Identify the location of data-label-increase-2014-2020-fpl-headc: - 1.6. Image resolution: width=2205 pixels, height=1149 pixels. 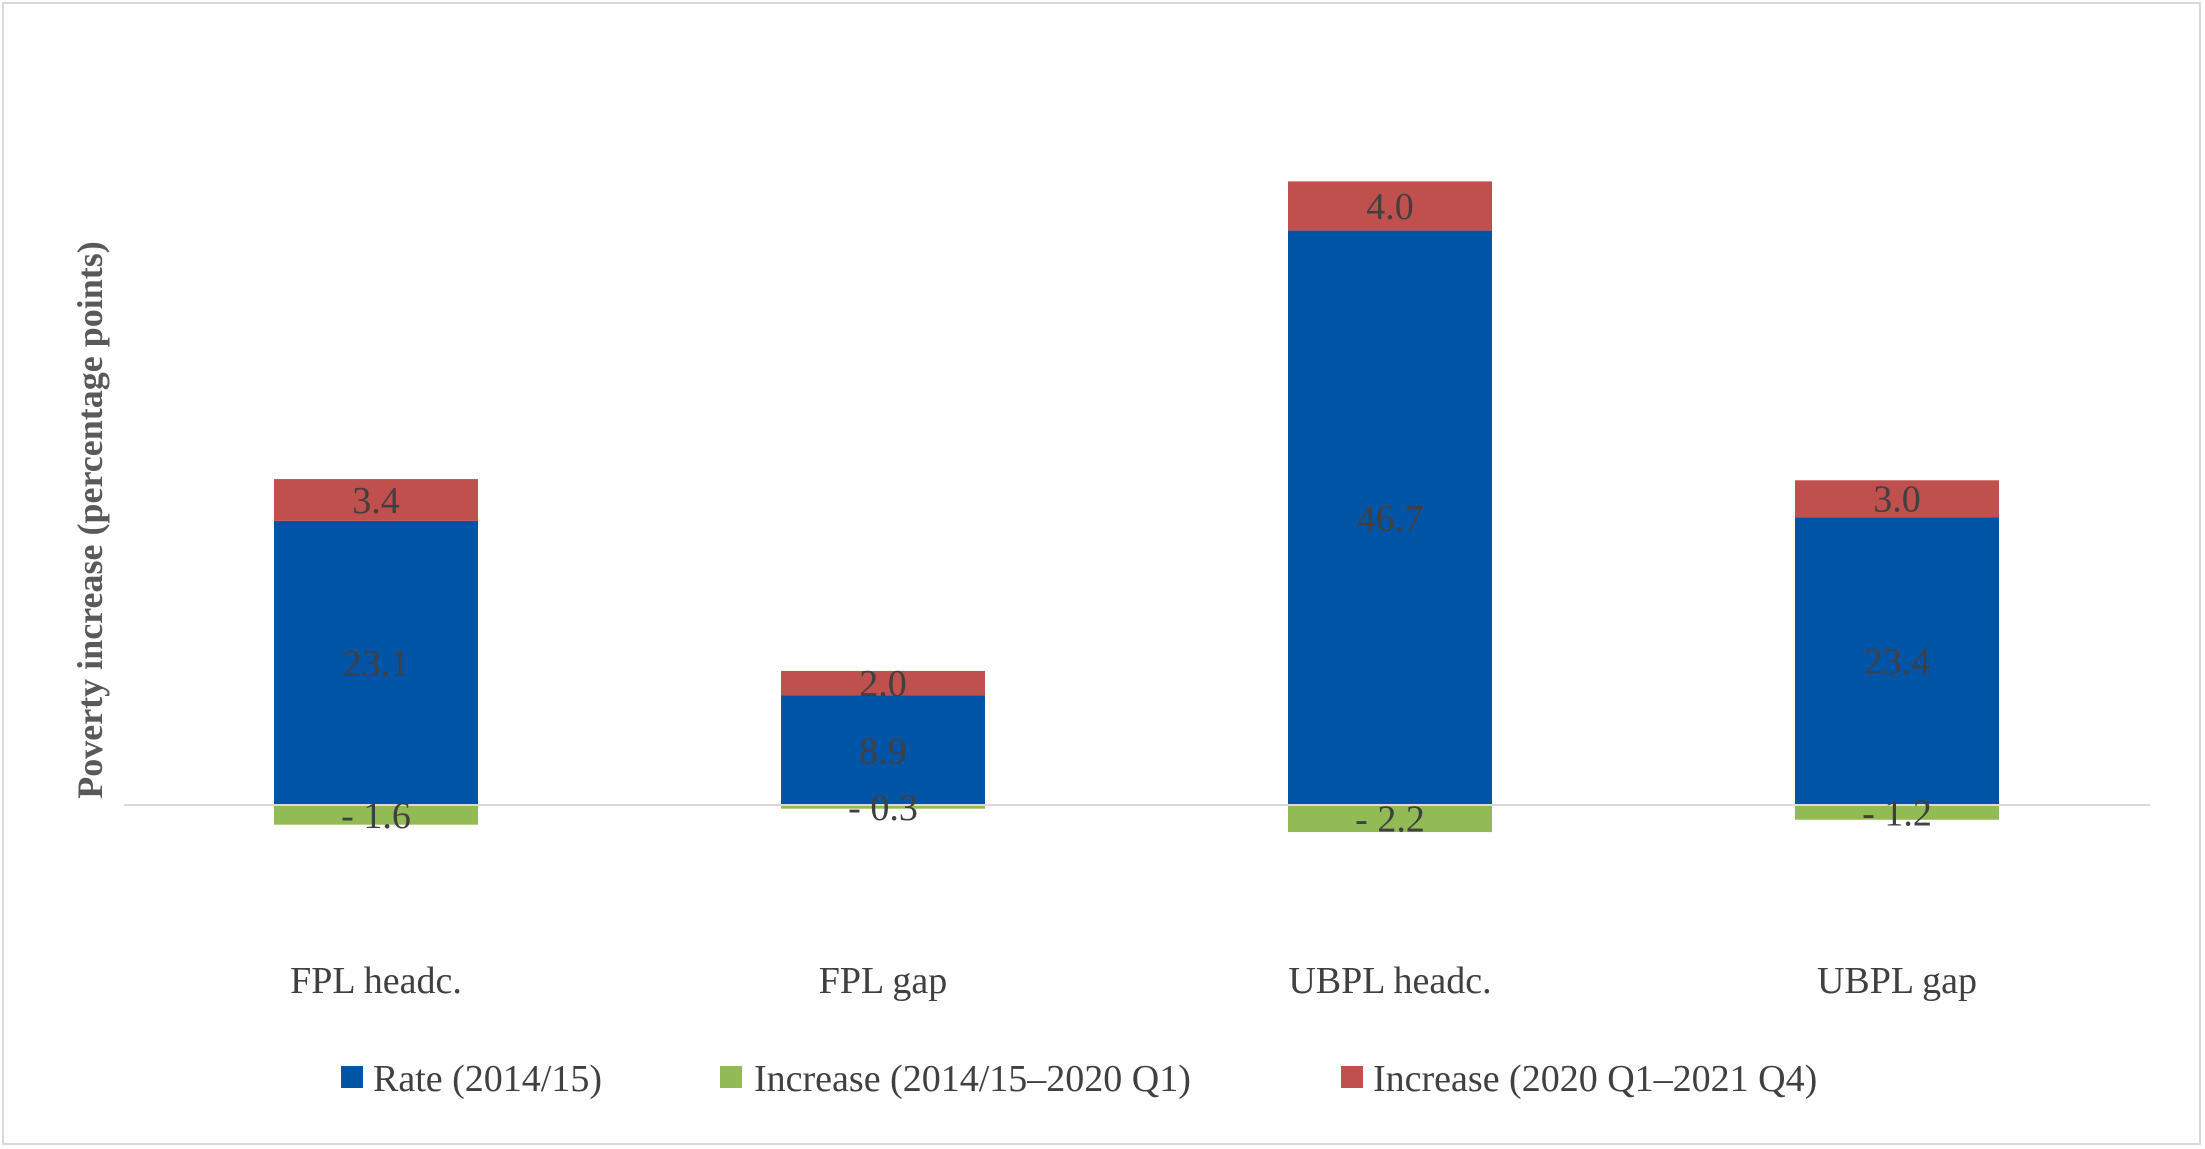
(376, 816).